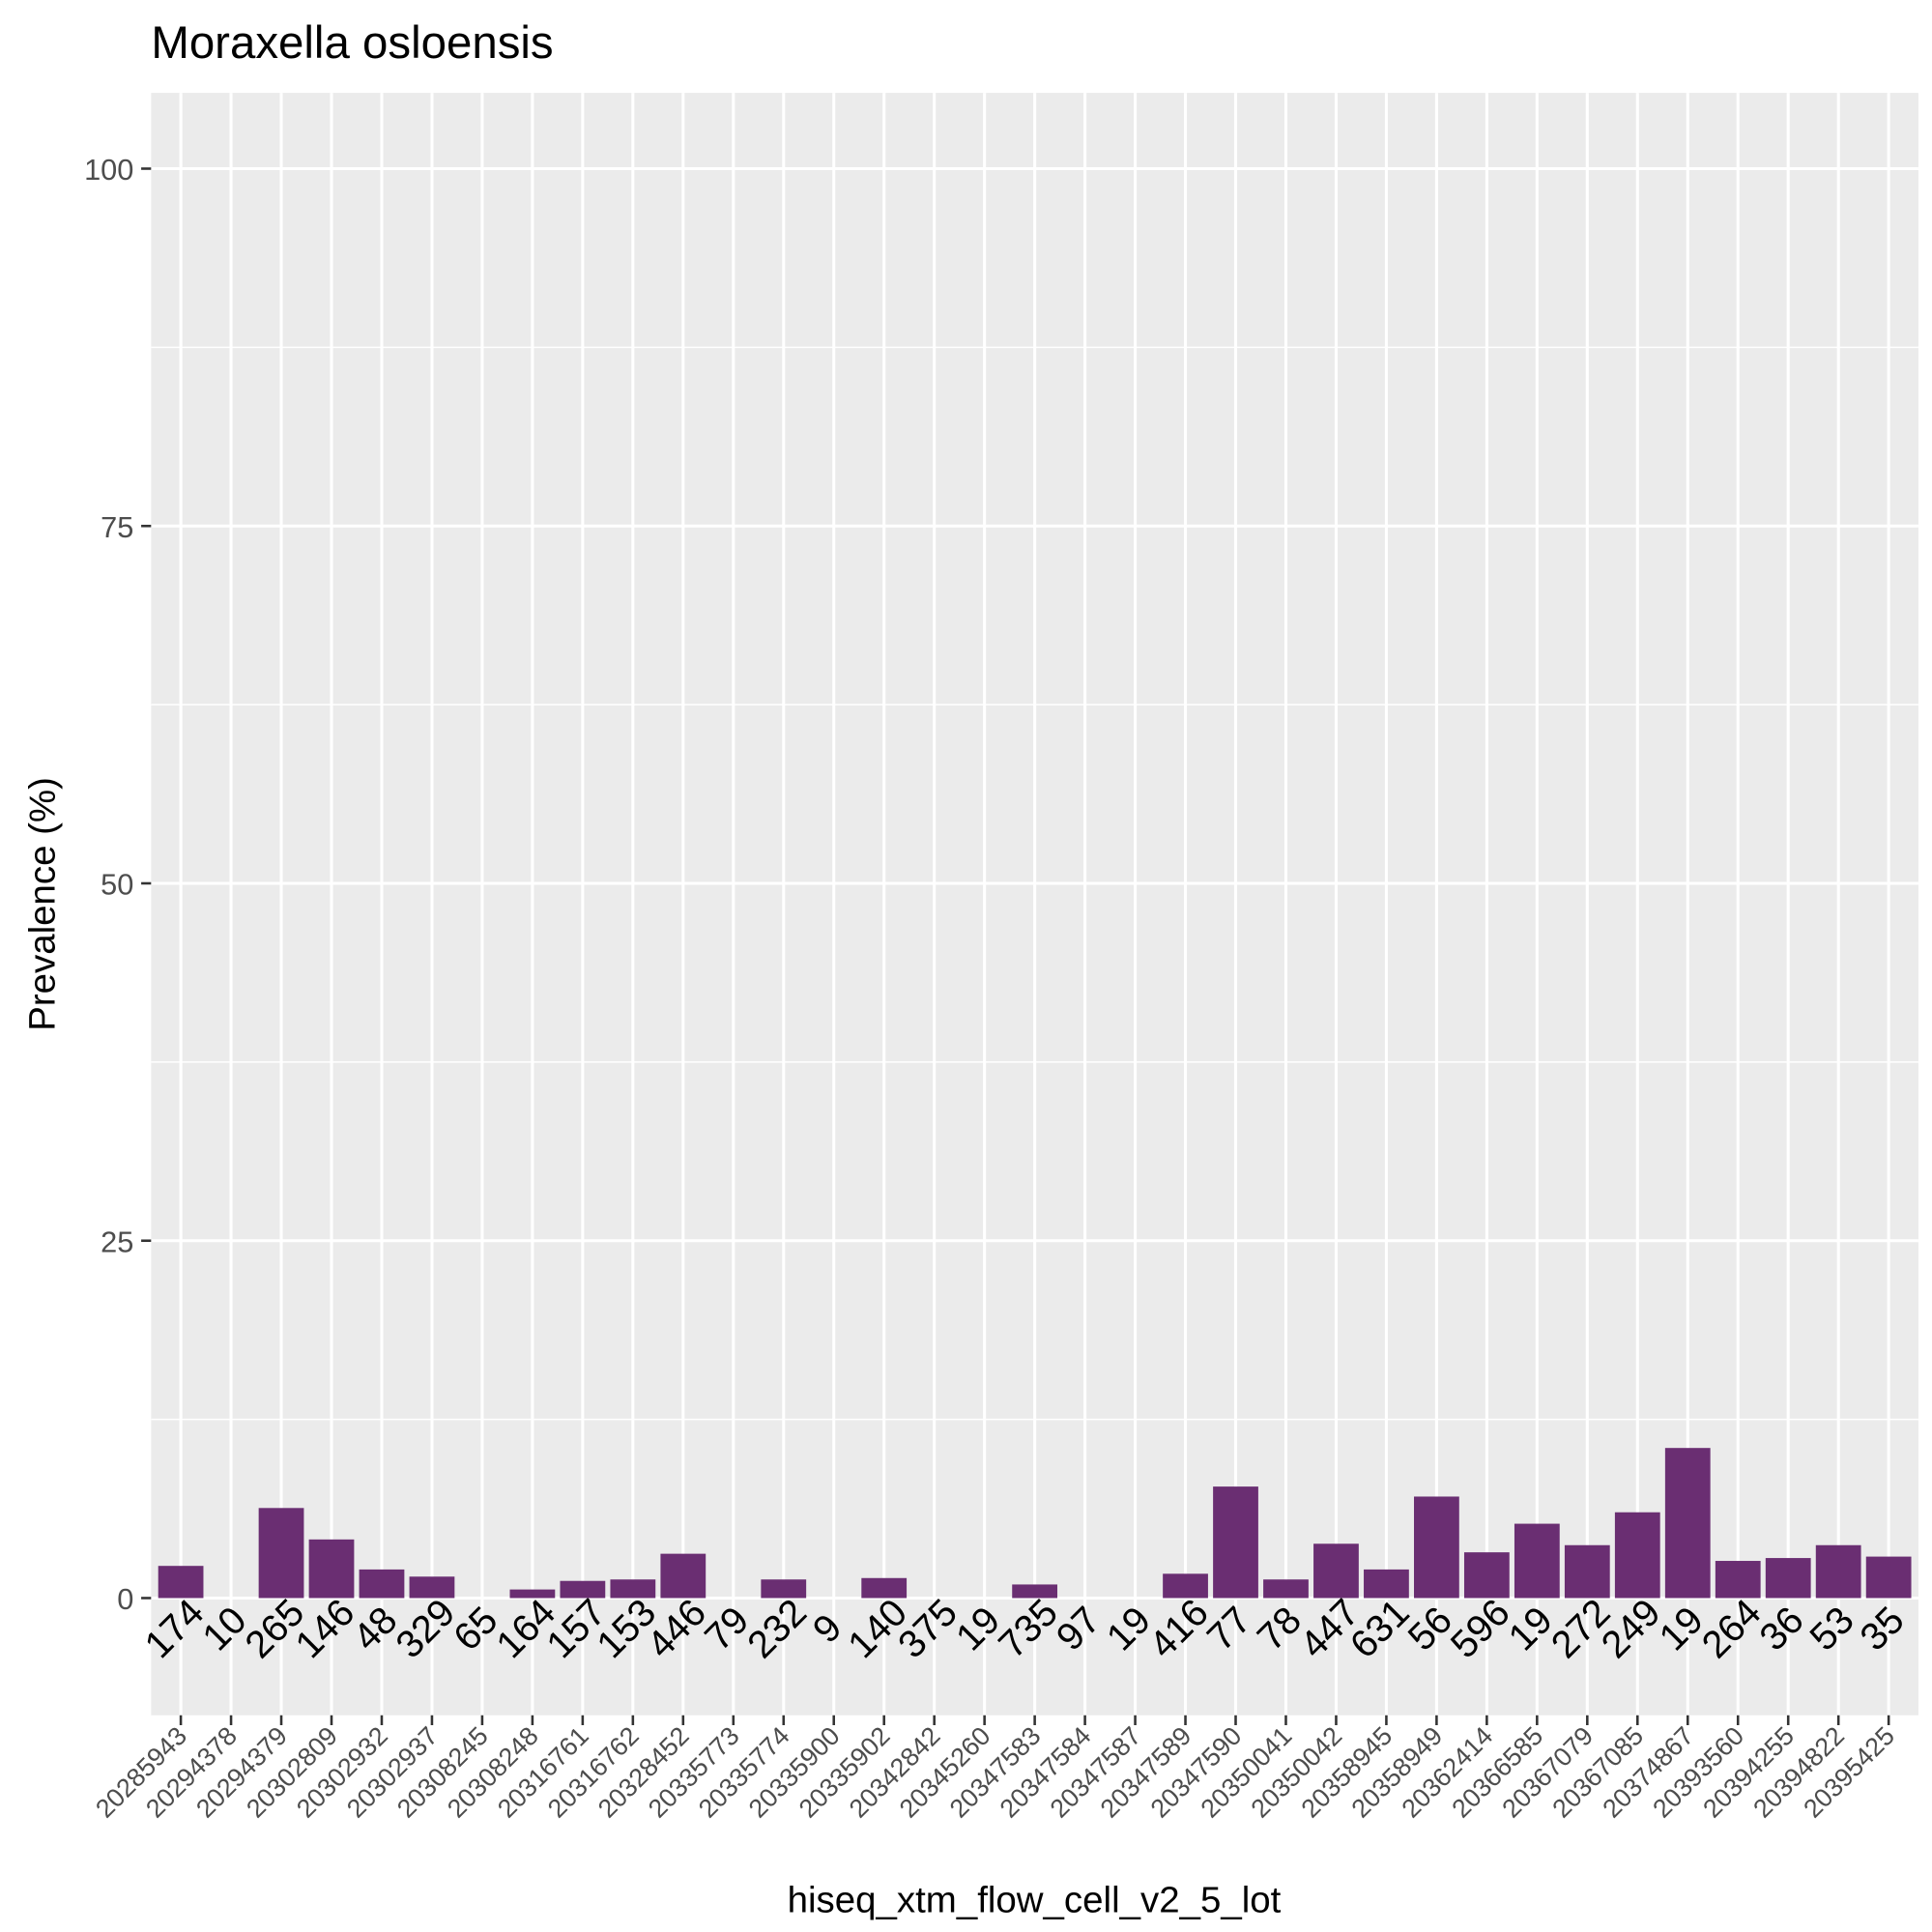 This screenshot has width=1932, height=1932. I want to click on x-axis-title: hiseq_xtm_flow_cell_v2_5_lot, so click(1035, 1899).